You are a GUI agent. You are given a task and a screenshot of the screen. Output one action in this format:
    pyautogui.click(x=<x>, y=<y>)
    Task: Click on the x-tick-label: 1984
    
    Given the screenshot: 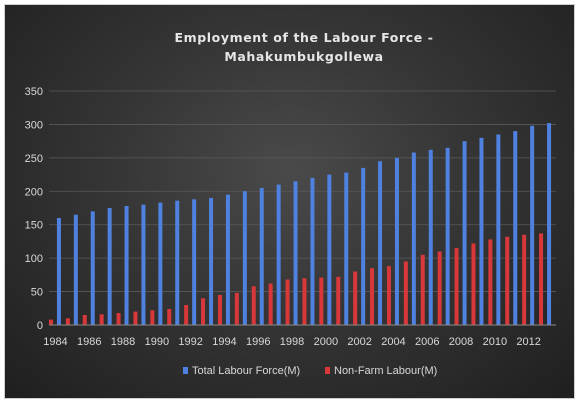 What is the action you would take?
    pyautogui.click(x=55, y=342)
    